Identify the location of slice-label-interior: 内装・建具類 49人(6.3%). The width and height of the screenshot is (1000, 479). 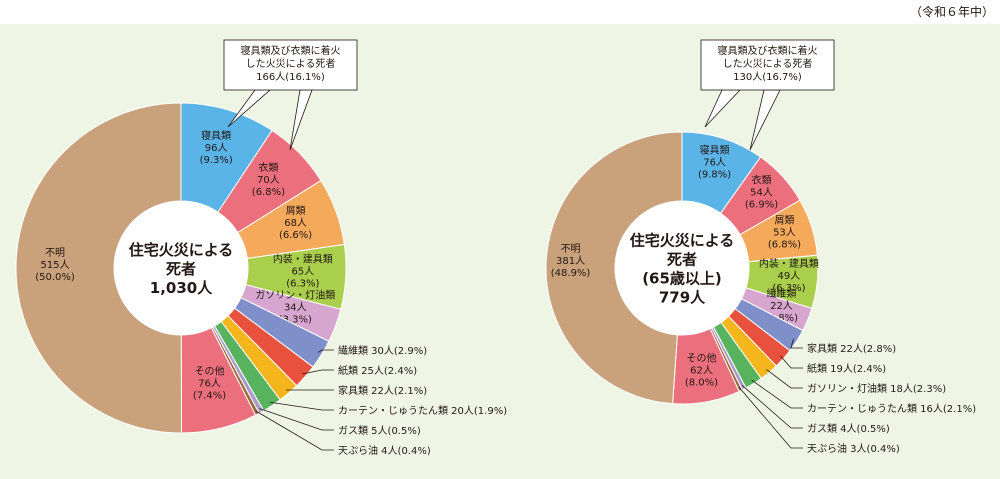
(789, 275).